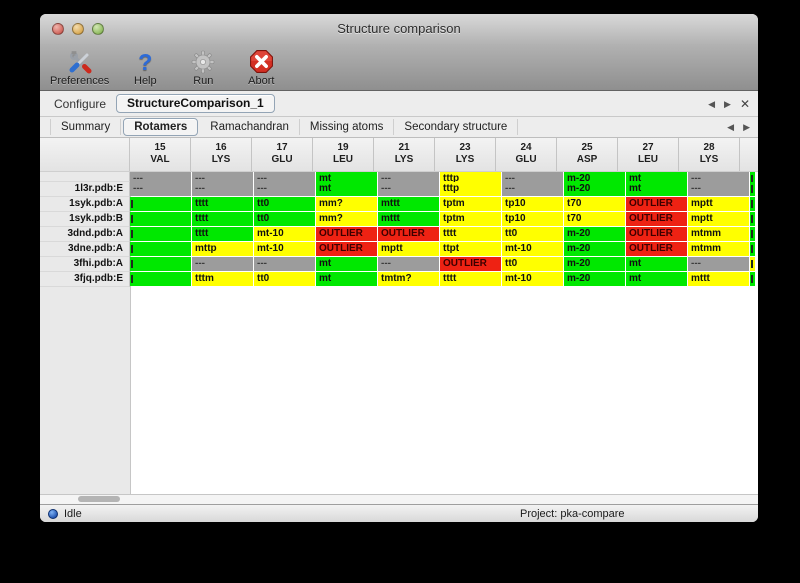 The height and width of the screenshot is (583, 800). Describe the element at coordinates (347, 127) in the screenshot. I see `tab-missing-atoms: Missing atoms` at that location.